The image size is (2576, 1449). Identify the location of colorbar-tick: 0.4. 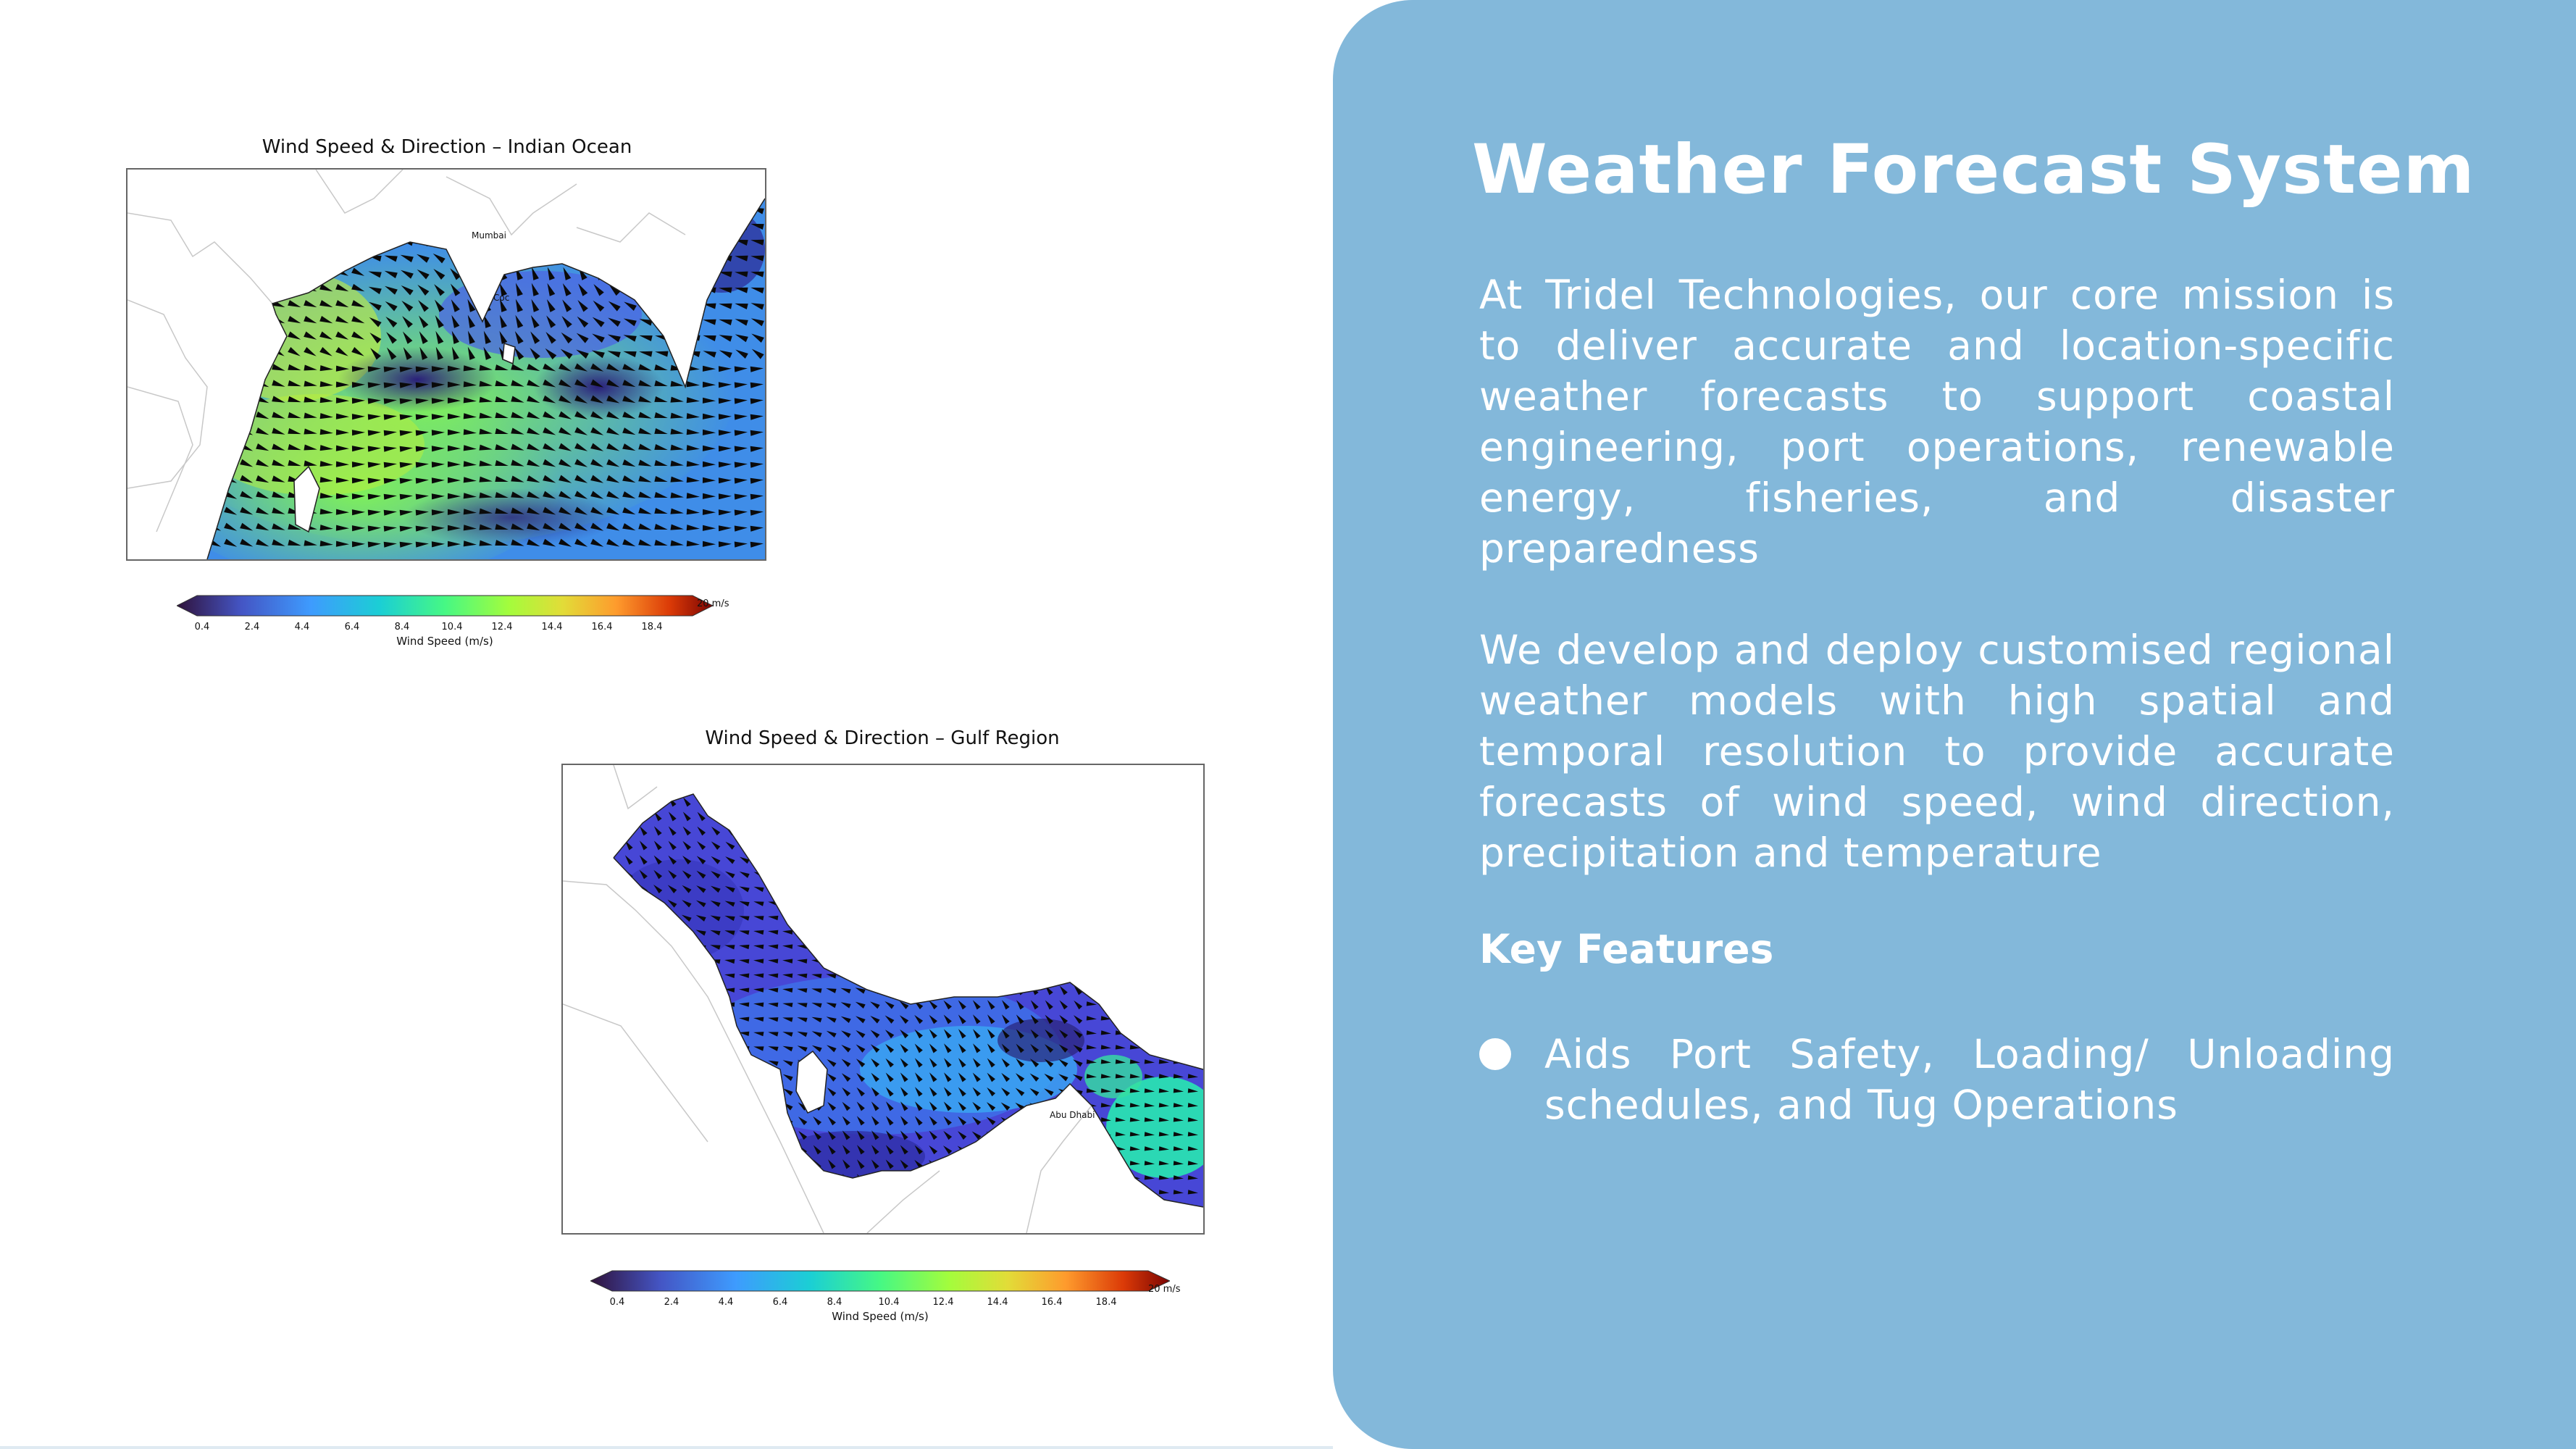
(202, 627).